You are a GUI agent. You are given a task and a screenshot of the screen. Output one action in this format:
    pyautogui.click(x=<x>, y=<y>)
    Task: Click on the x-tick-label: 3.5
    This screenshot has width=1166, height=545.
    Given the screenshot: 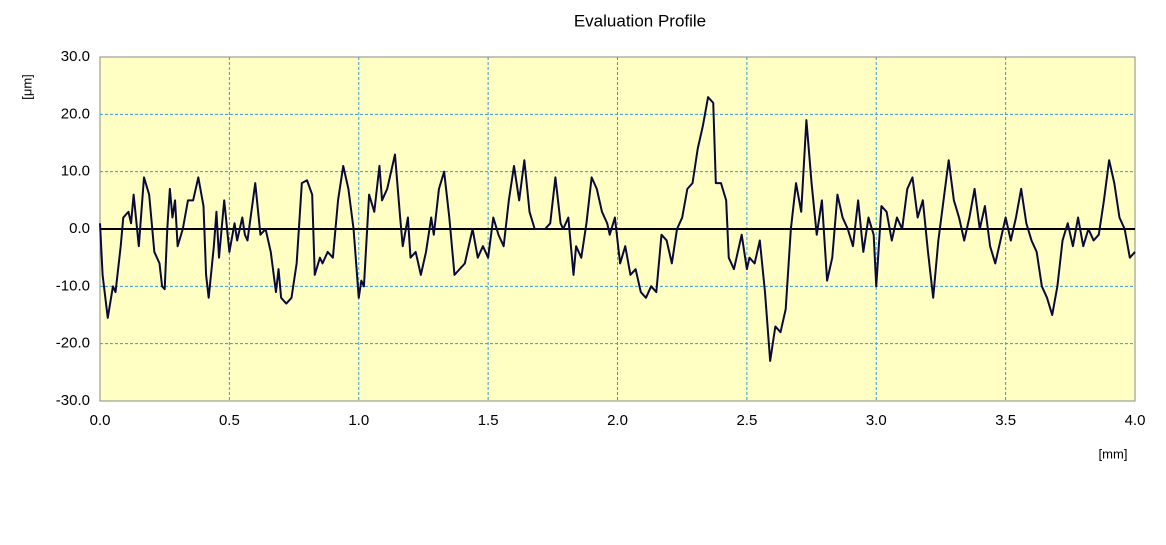 What is the action you would take?
    pyautogui.click(x=1005, y=420)
    